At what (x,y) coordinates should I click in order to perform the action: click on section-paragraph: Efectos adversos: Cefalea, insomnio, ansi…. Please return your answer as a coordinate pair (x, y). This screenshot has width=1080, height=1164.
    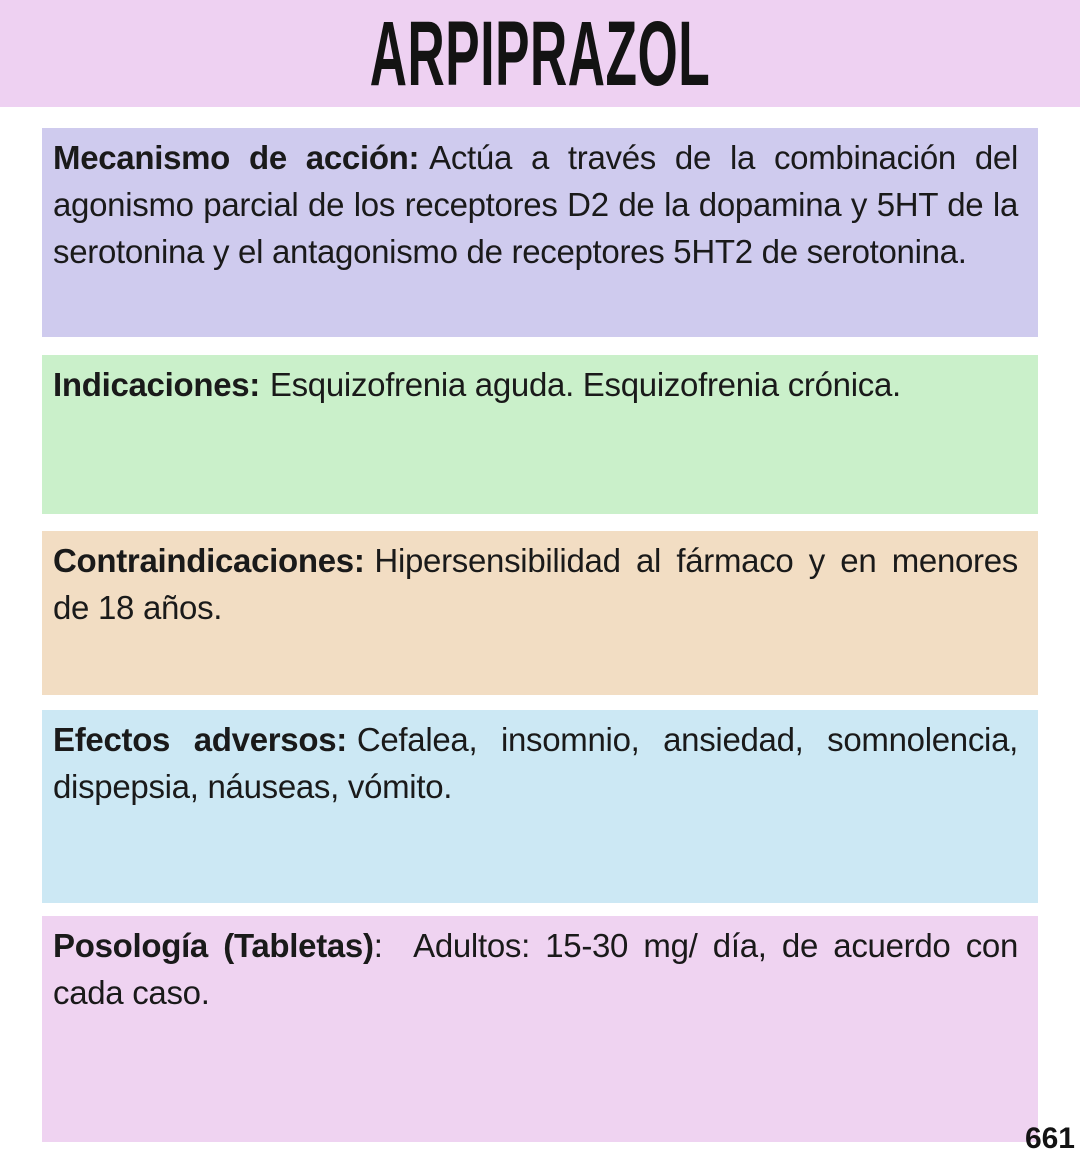
    Looking at the image, I should click on (535, 763).